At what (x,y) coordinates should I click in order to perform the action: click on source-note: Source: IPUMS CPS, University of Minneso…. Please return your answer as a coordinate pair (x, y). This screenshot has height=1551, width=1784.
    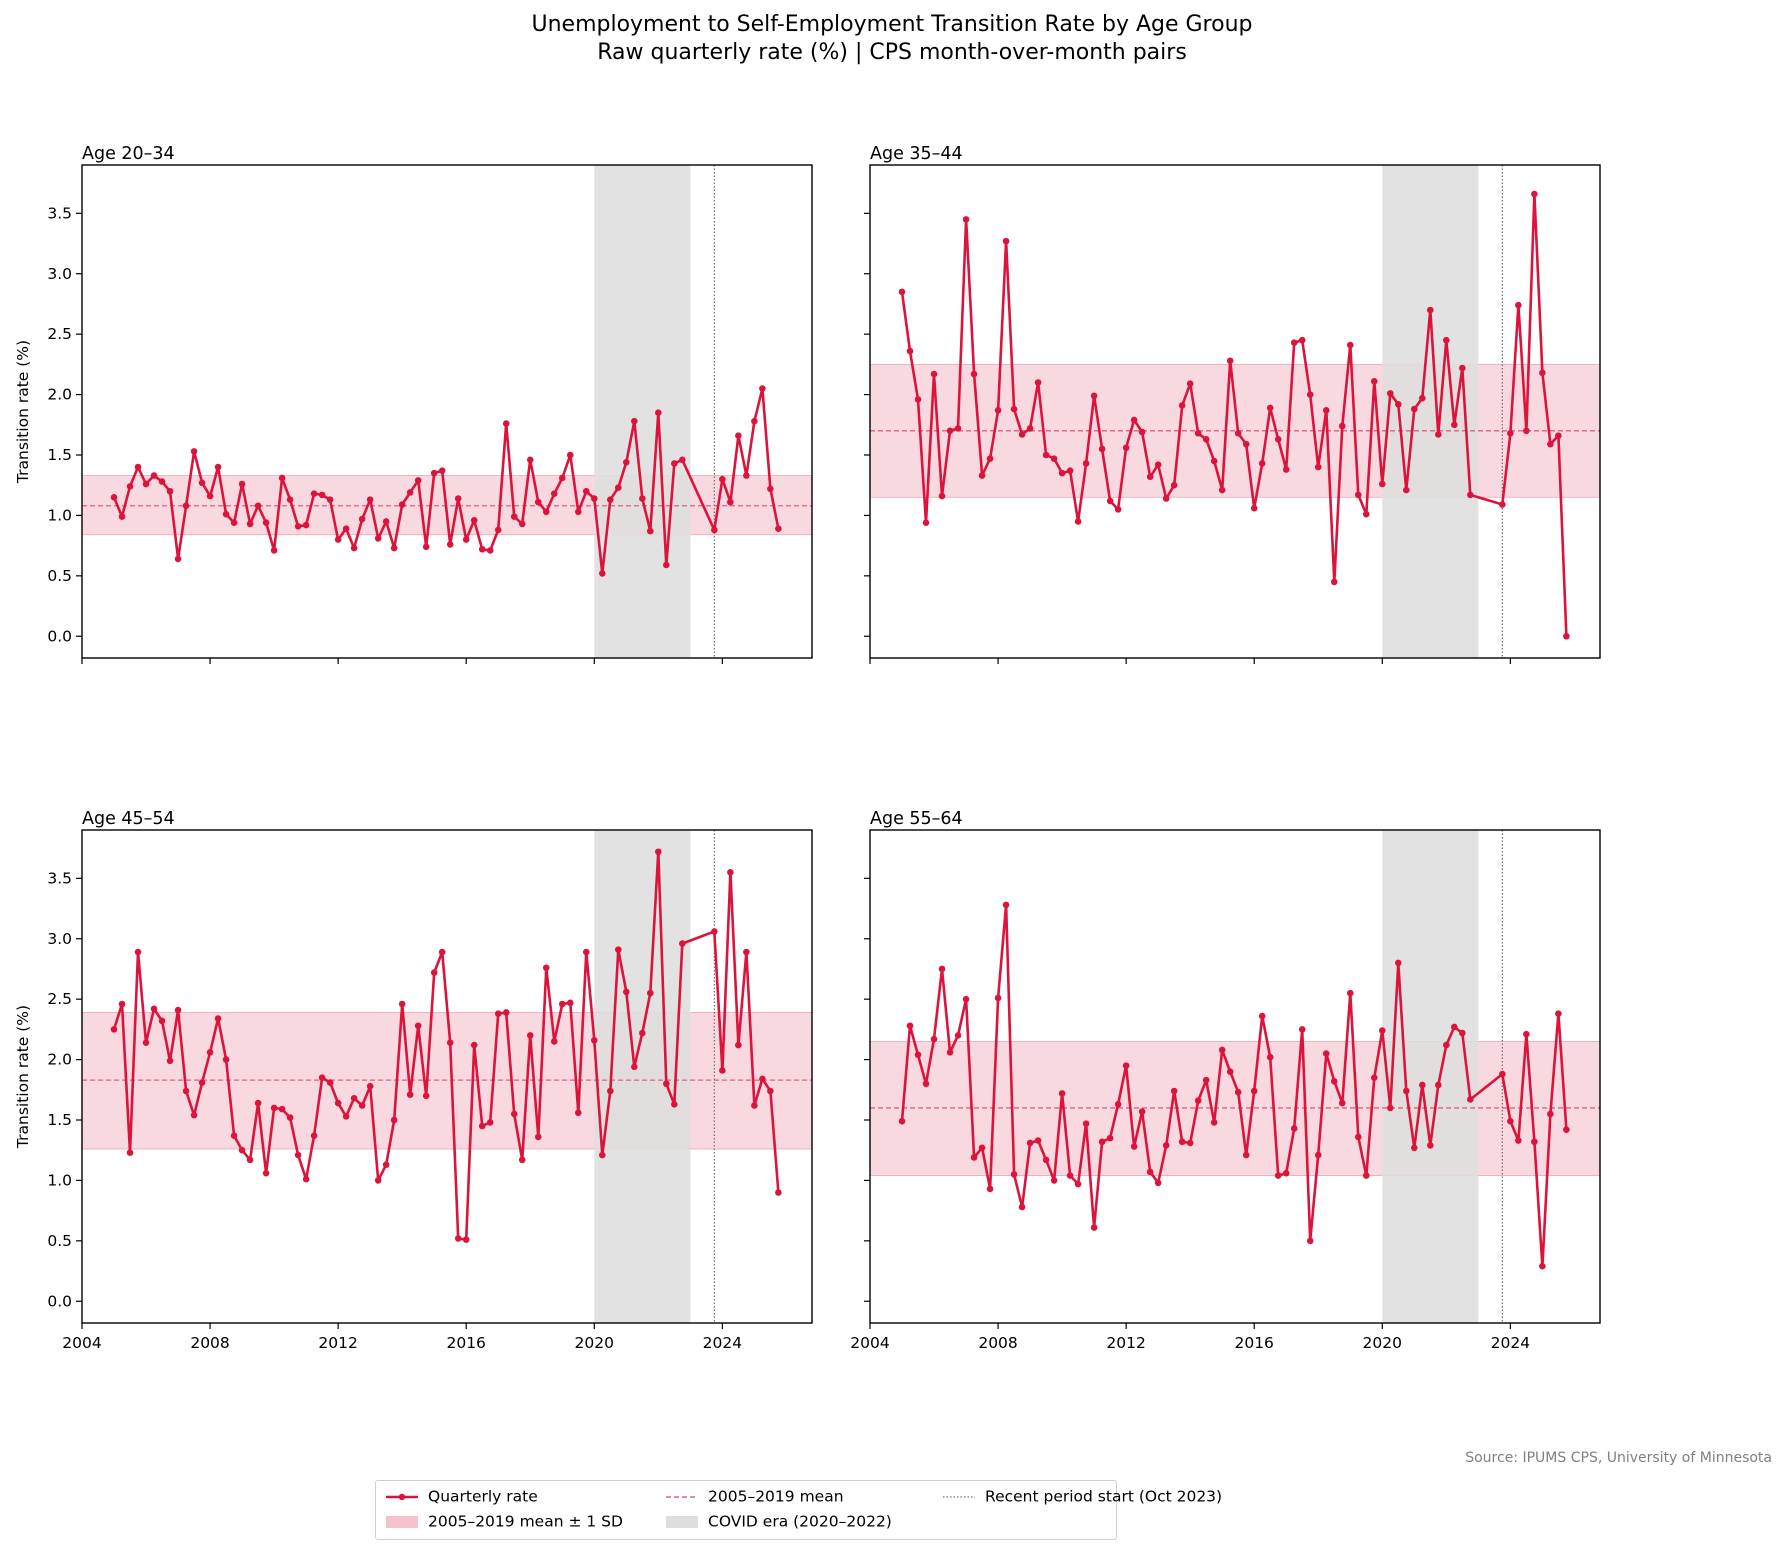
    Looking at the image, I should click on (1618, 1458).